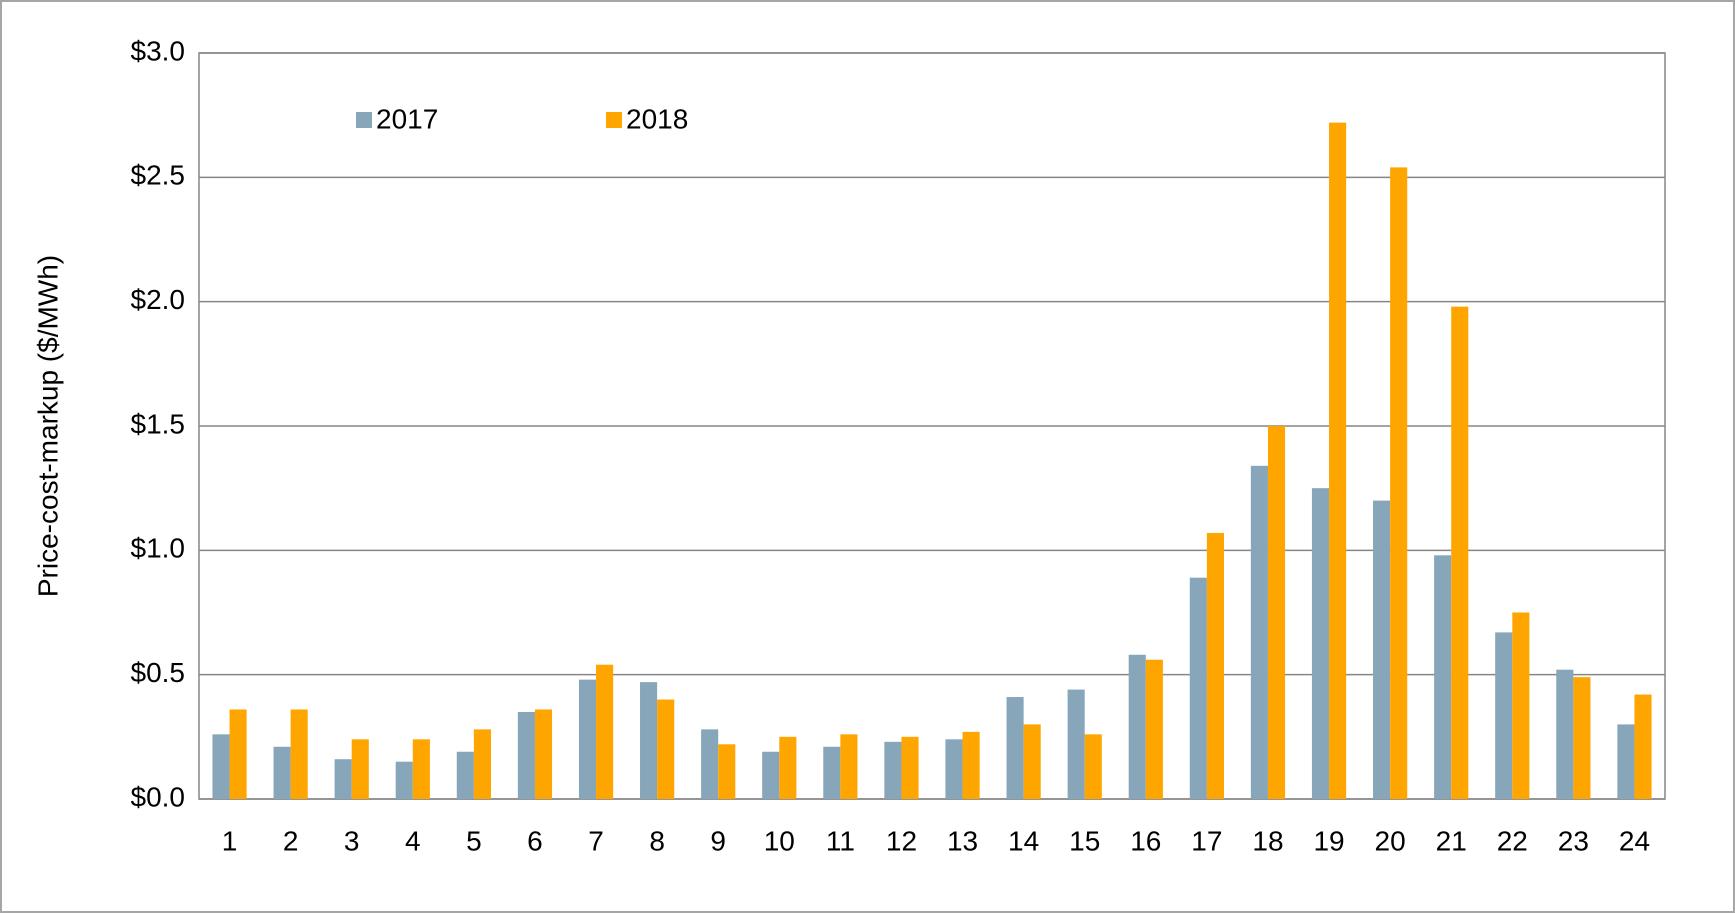 The image size is (1735, 913). What do you see at coordinates (535, 840) in the screenshot?
I see `x-tick-label: 6` at bounding box center [535, 840].